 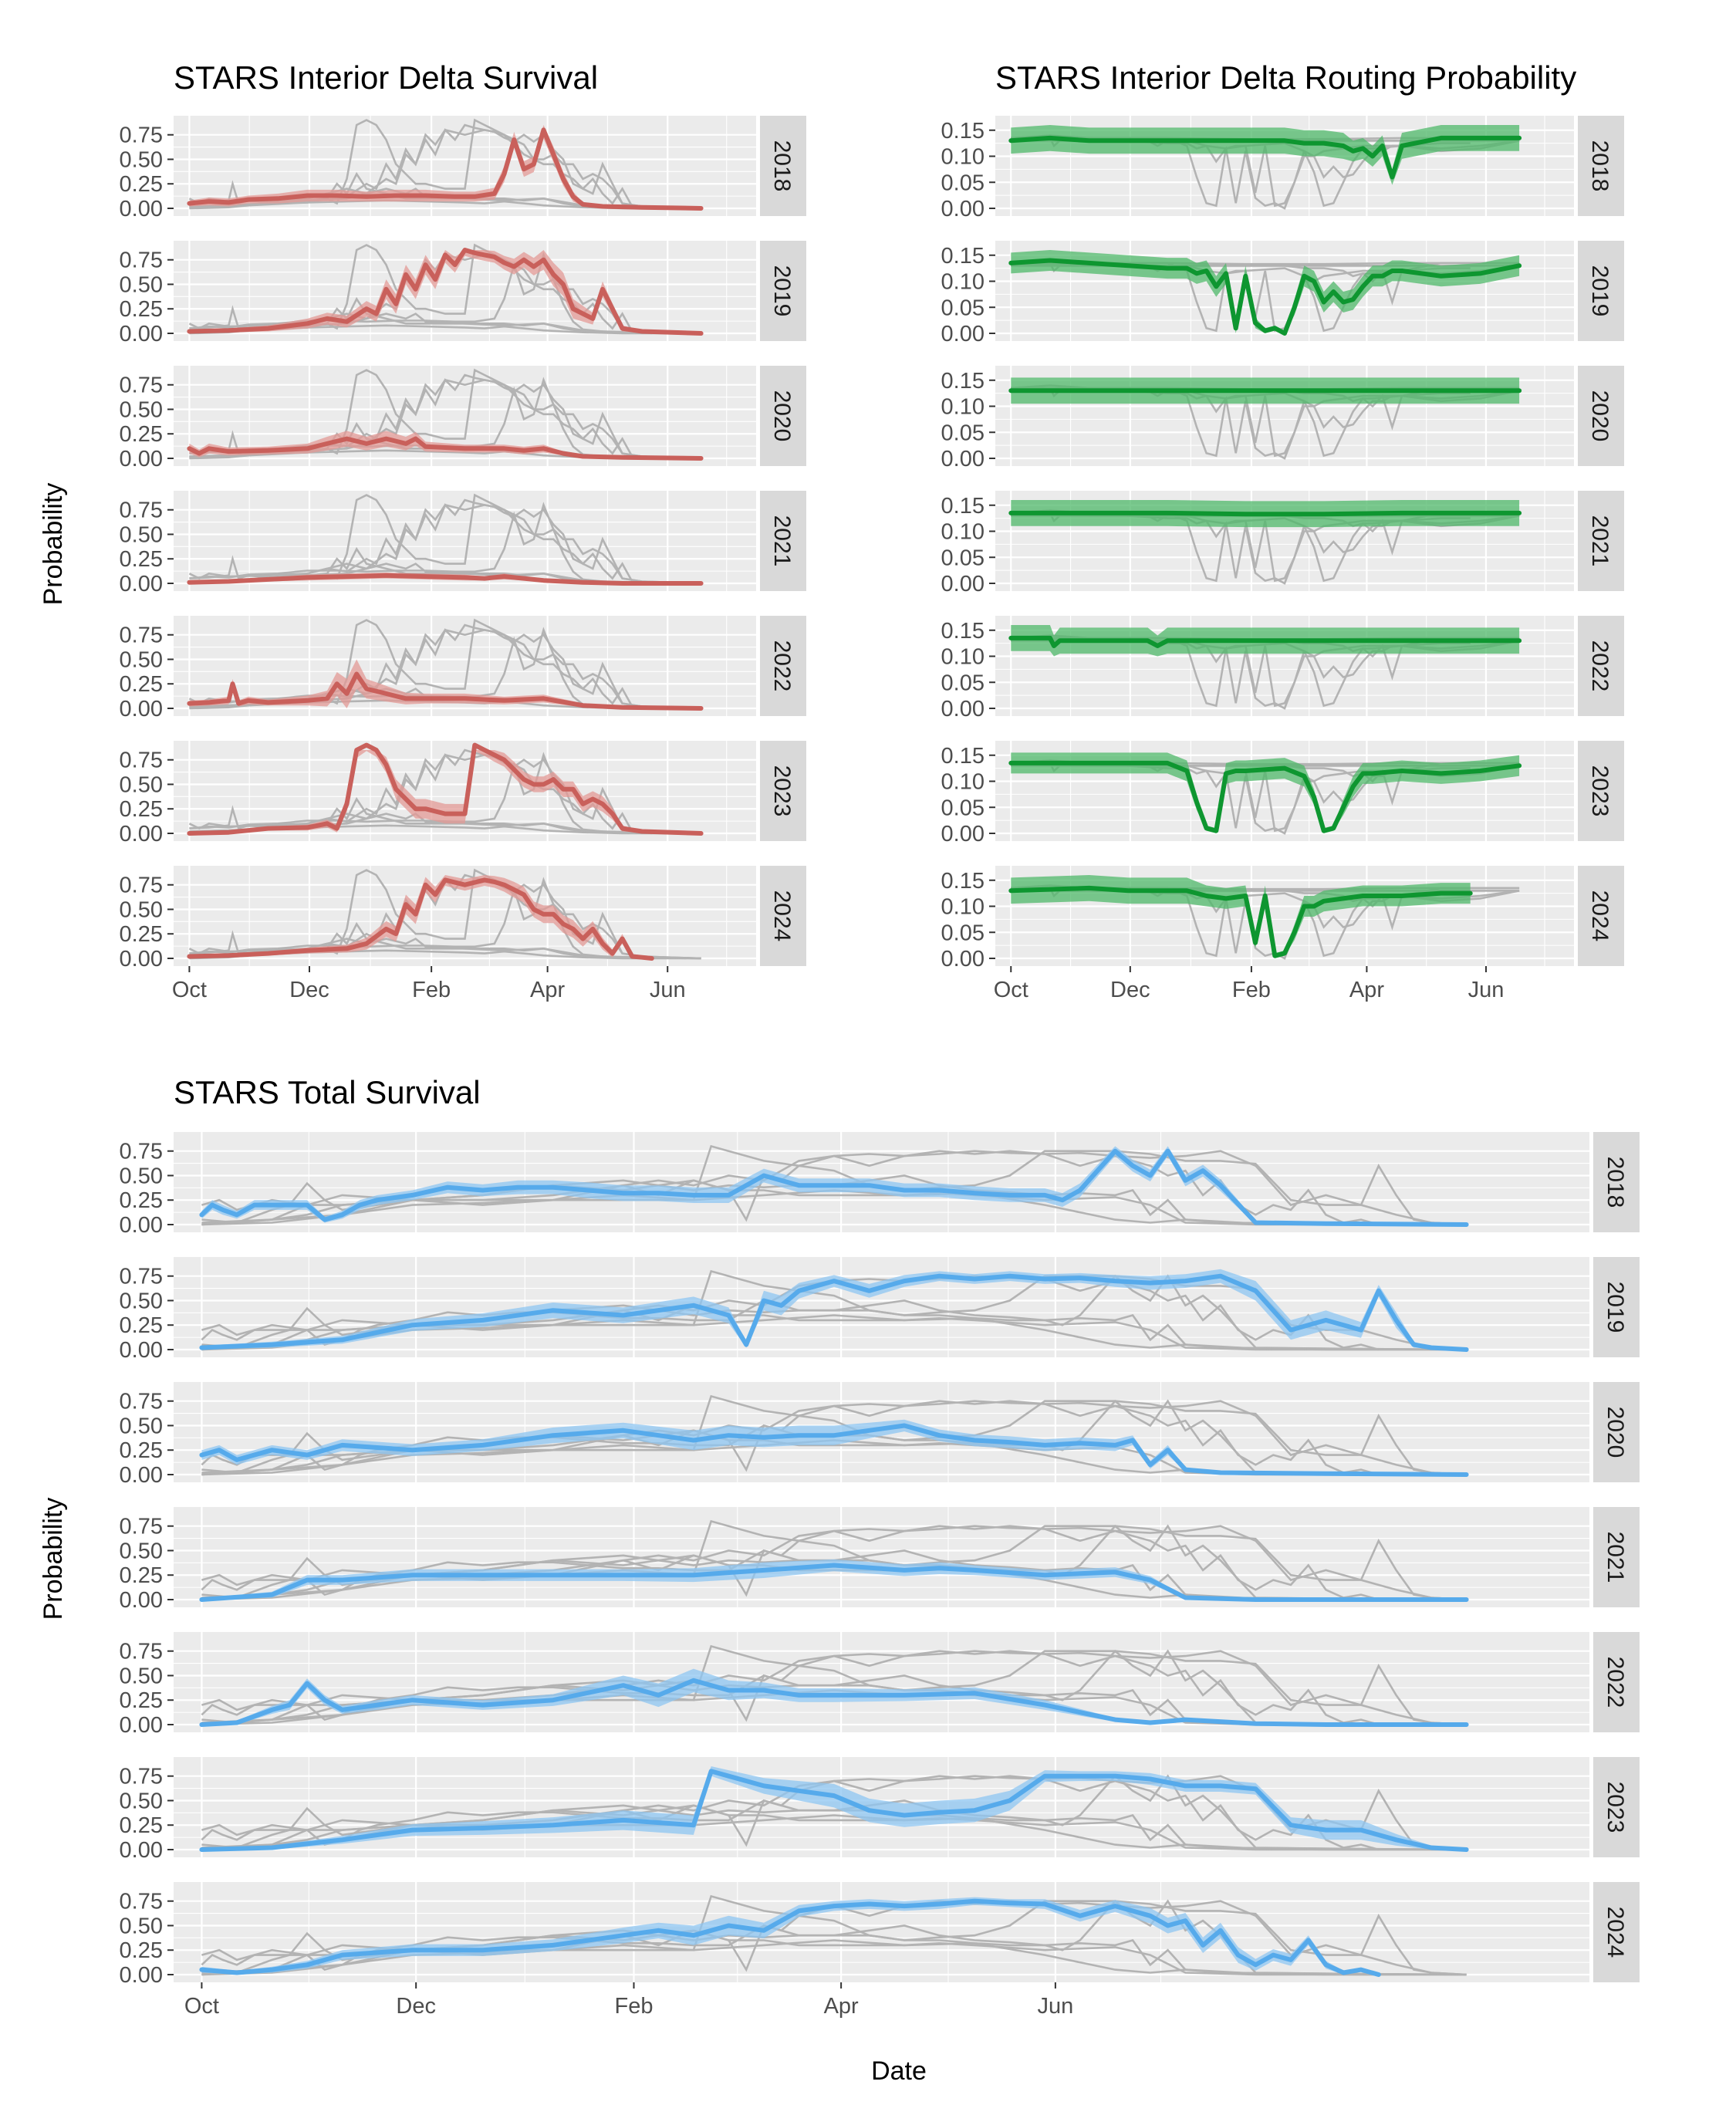 I want to click on xlabel: Date, so click(x=899, y=2071).